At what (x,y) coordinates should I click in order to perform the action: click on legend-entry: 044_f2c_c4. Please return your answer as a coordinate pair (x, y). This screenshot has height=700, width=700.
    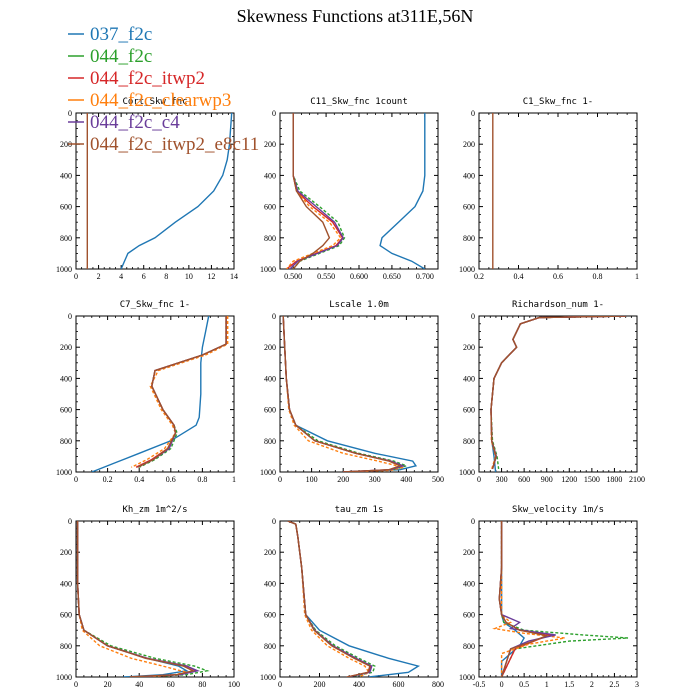
    Looking at the image, I should click on (135, 122).